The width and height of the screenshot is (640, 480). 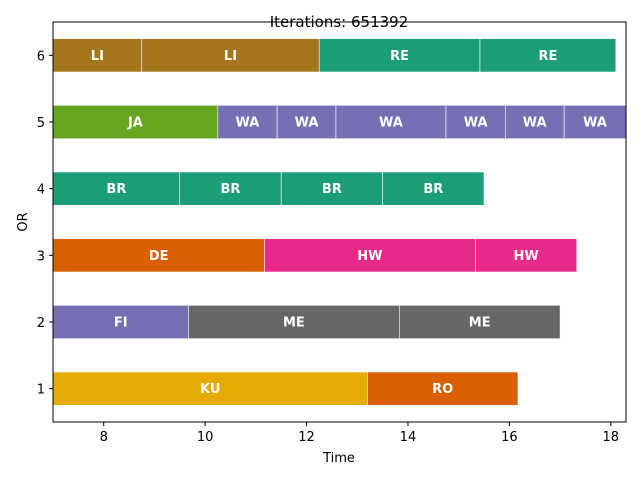 I want to click on task-label: JA, so click(x=135, y=123).